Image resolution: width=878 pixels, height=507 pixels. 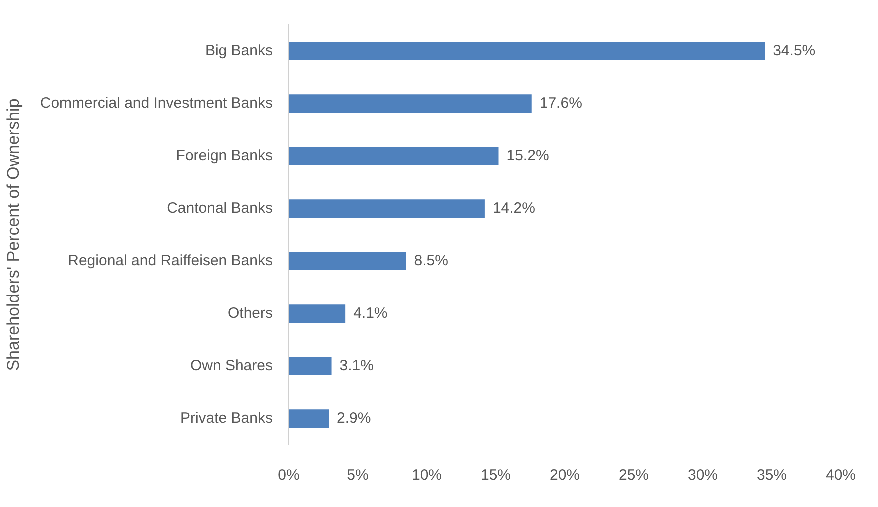 I want to click on y-axis-title: Shareholders' Percent of Ownership, so click(x=13, y=235).